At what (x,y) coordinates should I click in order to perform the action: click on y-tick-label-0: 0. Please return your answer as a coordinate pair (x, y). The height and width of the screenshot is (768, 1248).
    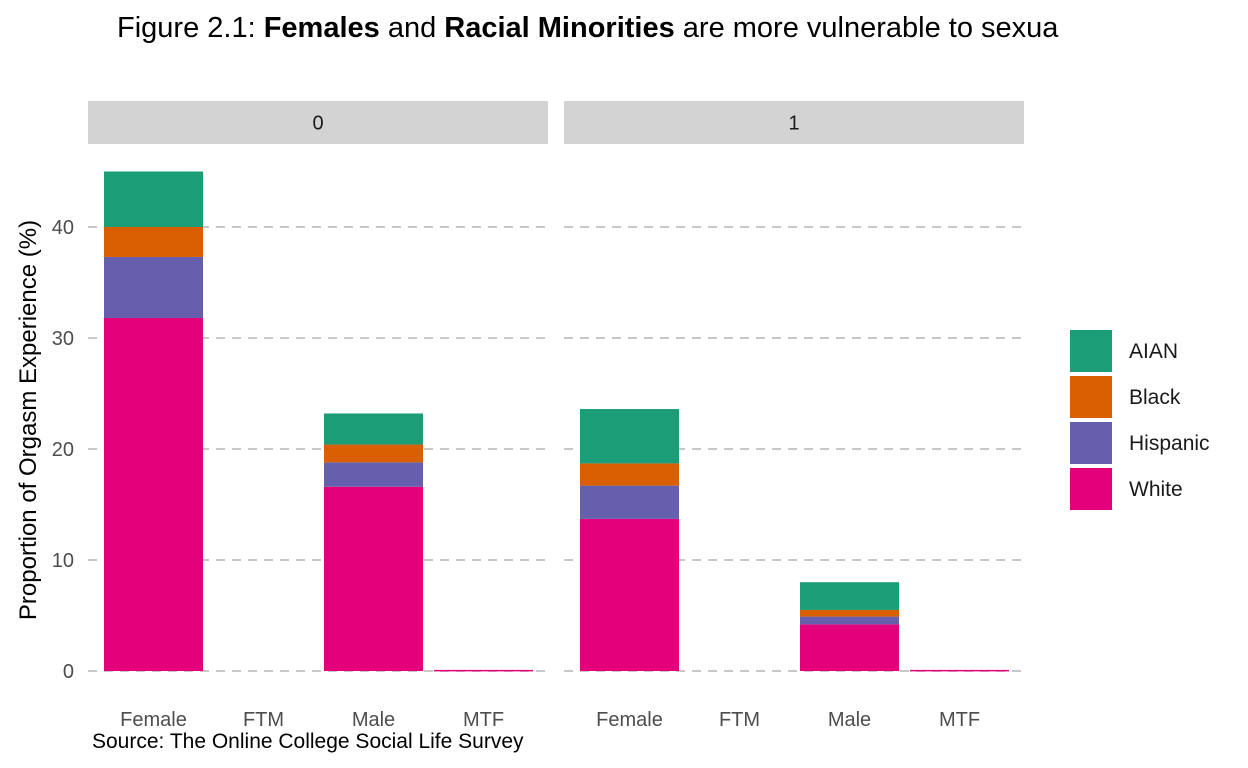
    Looking at the image, I should click on (68, 672).